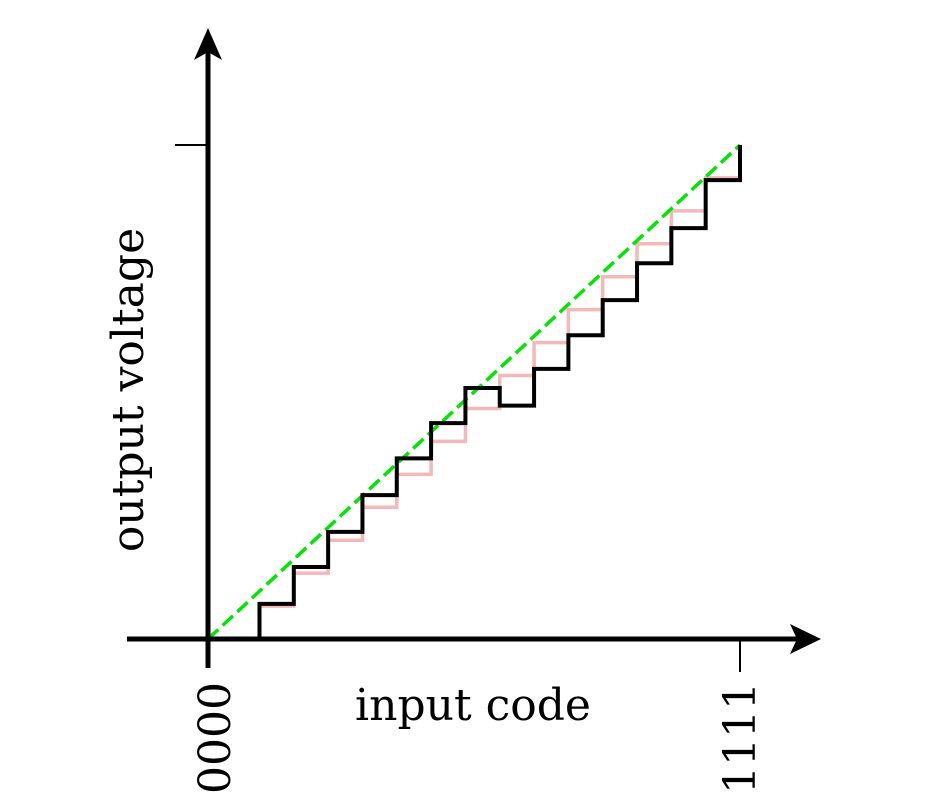 The width and height of the screenshot is (930, 809). What do you see at coordinates (215, 738) in the screenshot?
I see `x-tick-label-min: 0000` at bounding box center [215, 738].